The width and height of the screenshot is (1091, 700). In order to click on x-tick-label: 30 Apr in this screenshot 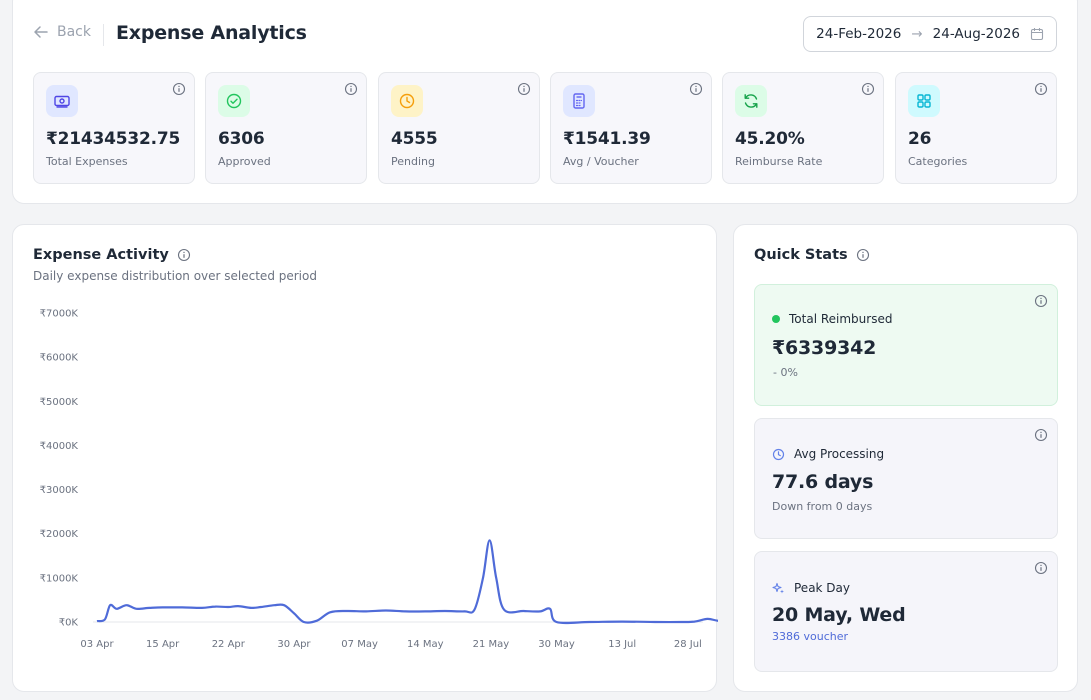, I will do `click(294, 644)`.